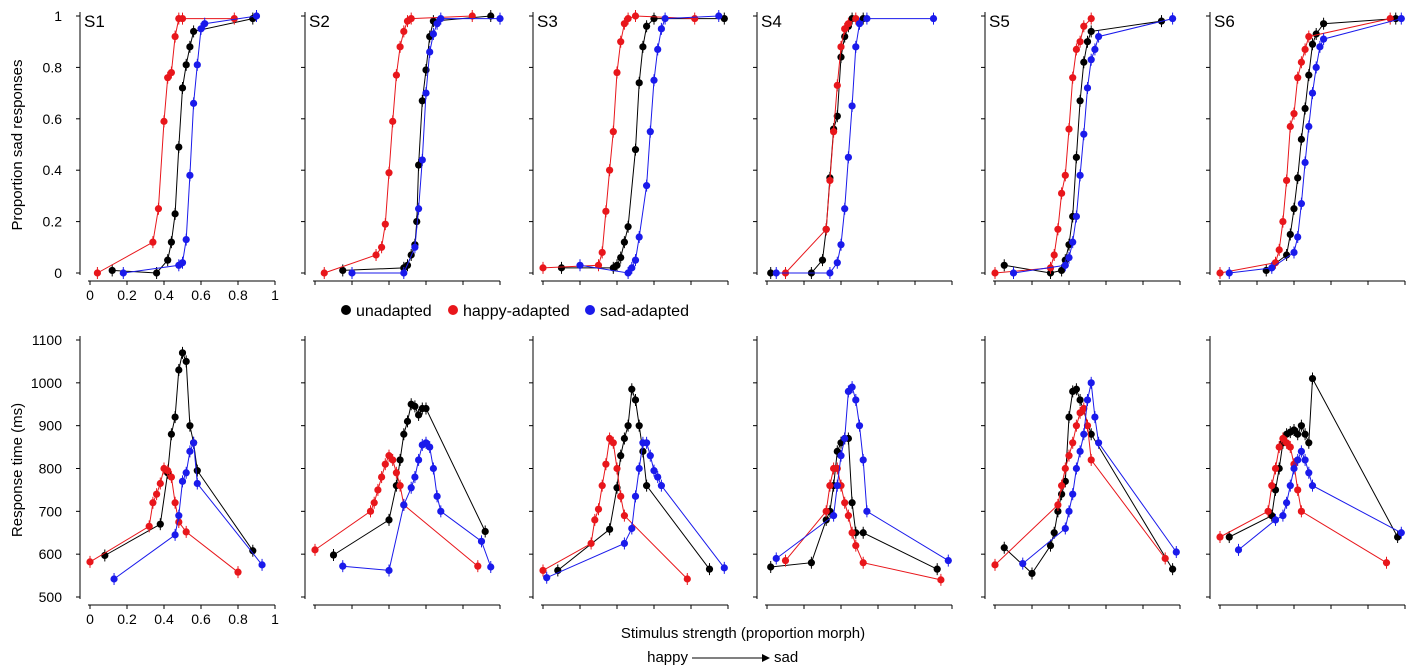 The width and height of the screenshot is (1413, 671). Describe the element at coordinates (515, 311) in the screenshot. I see `legend: unadapted happy-adapted sad-adapted` at that location.